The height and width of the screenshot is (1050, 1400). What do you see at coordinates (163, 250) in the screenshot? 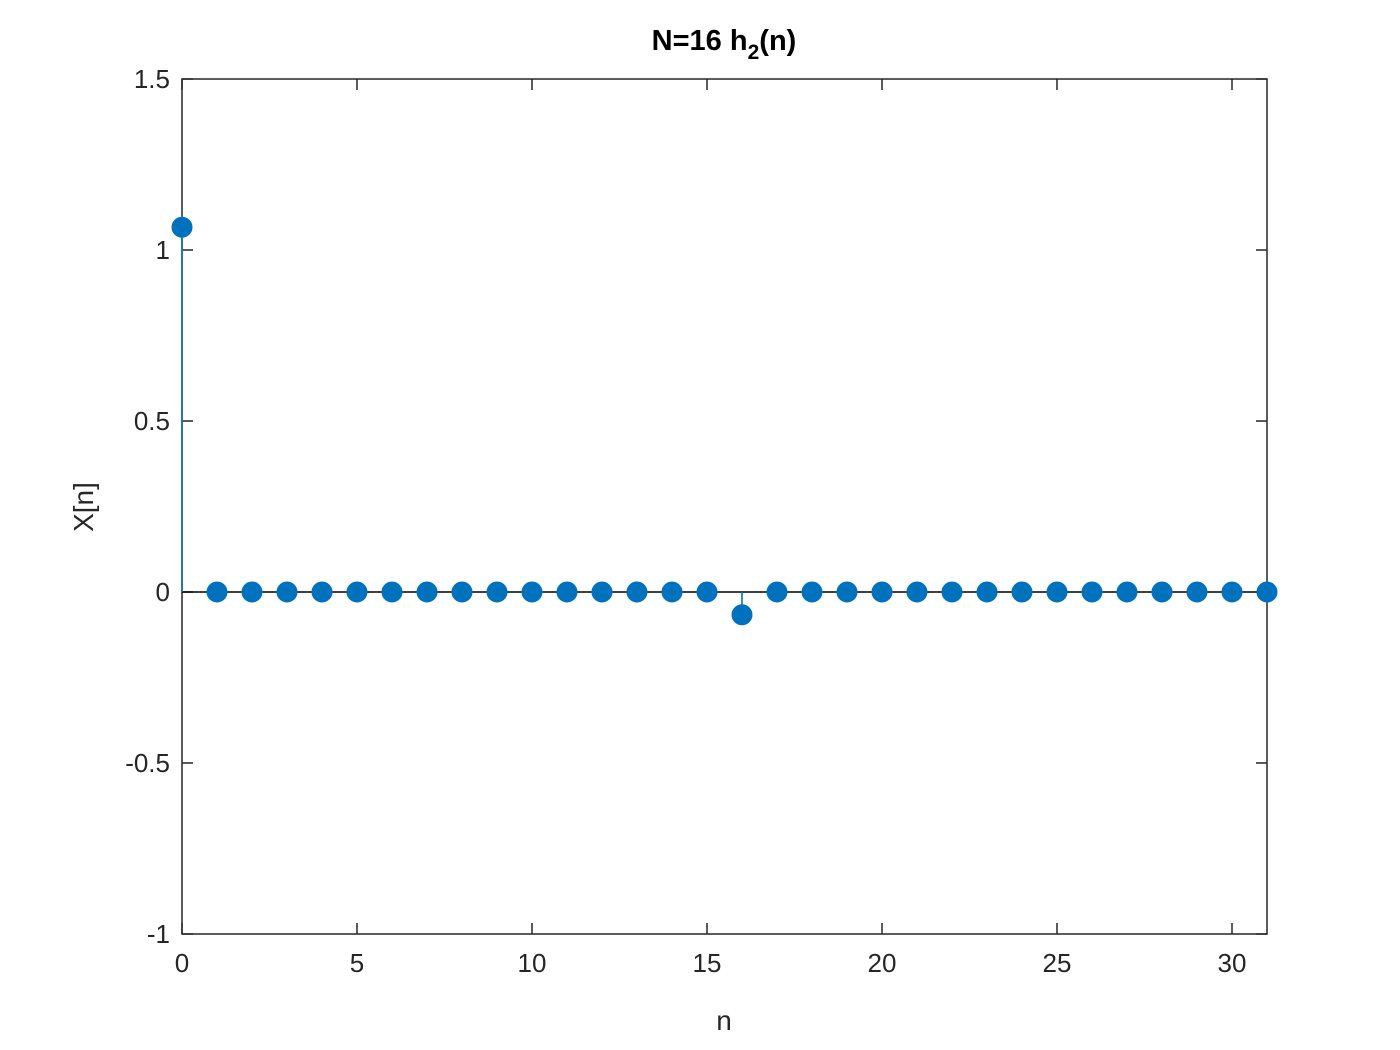
I see `y-tick-label: 1` at bounding box center [163, 250].